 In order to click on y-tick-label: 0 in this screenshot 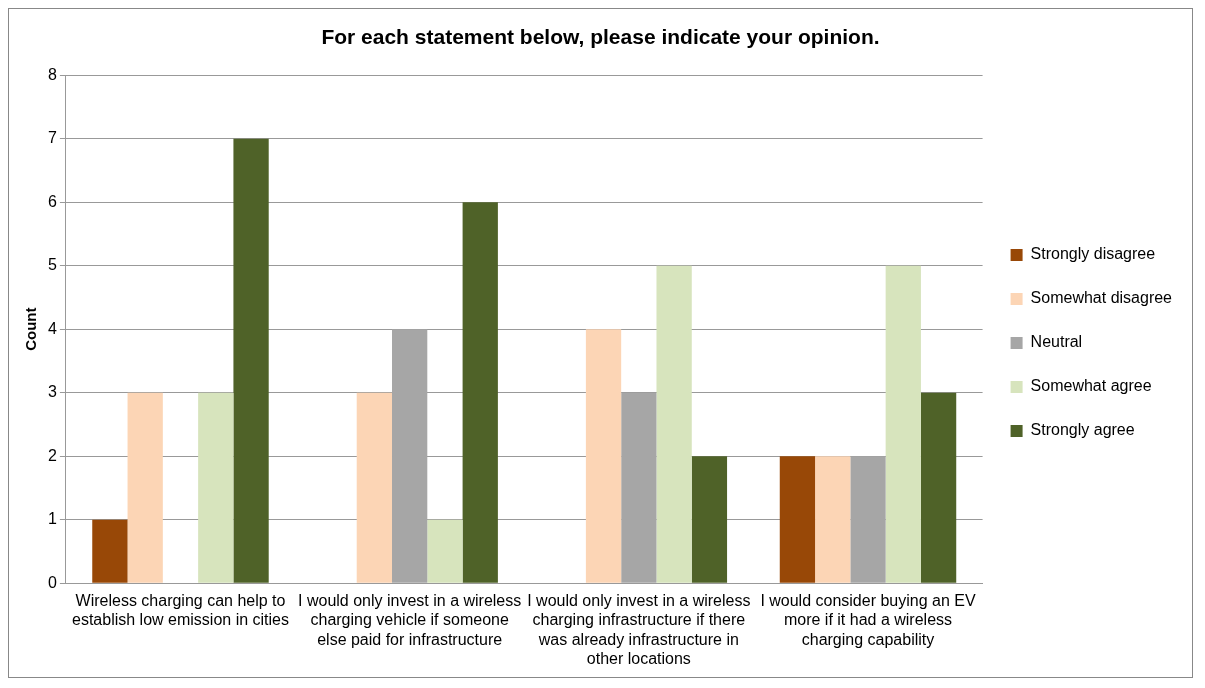, I will do `click(52, 582)`.